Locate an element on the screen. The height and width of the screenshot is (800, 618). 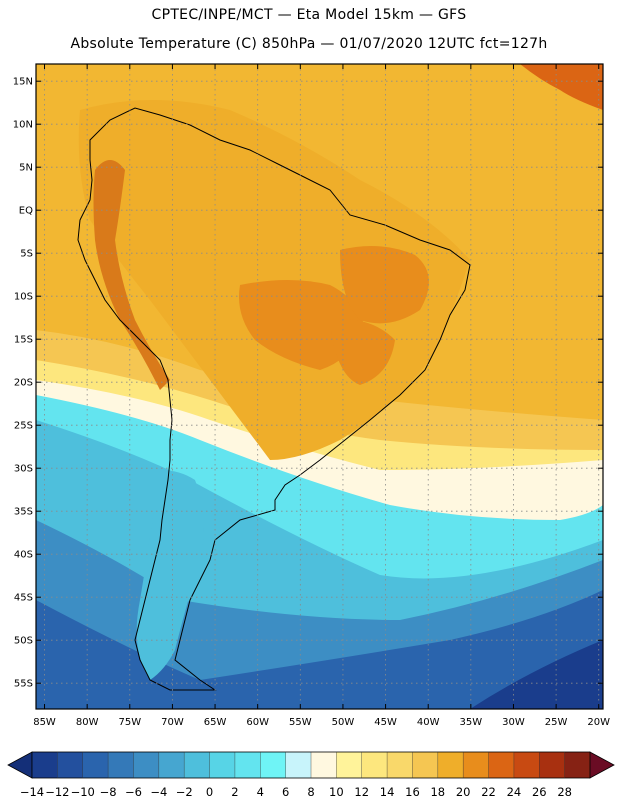
colorbar-under-arrow is located at coordinates (20, 765).